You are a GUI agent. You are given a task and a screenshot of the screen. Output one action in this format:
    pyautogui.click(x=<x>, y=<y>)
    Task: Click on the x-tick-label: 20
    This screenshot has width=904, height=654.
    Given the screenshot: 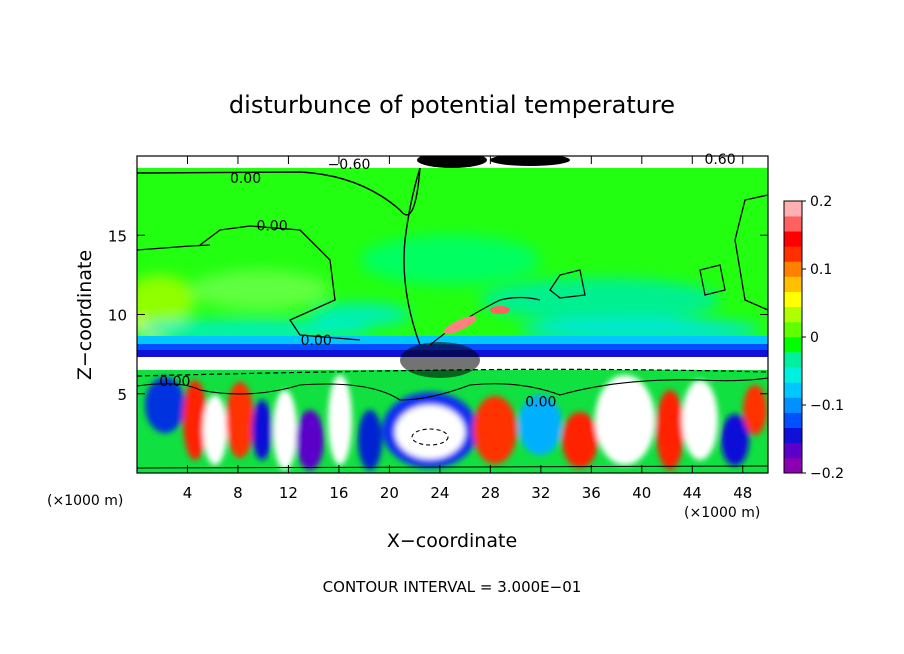 What is the action you would take?
    pyautogui.click(x=389, y=493)
    